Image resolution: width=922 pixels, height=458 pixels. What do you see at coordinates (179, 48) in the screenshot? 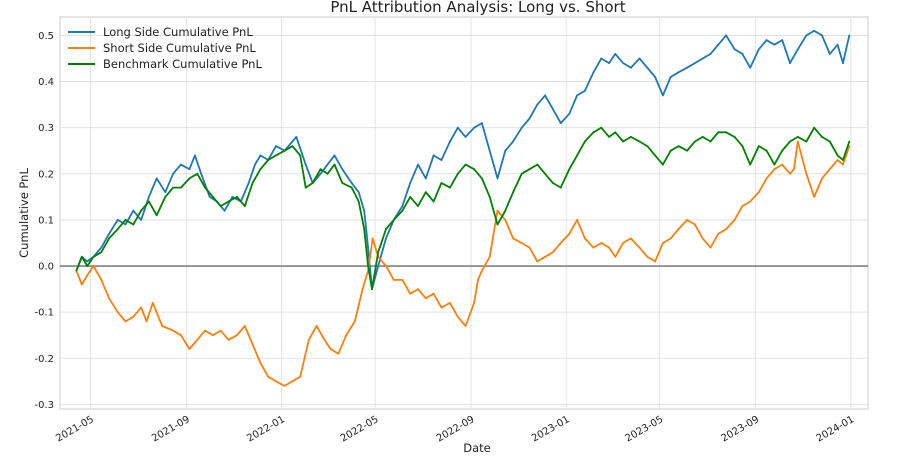
I see `legend-label: Short Side Cumulative PnL` at bounding box center [179, 48].